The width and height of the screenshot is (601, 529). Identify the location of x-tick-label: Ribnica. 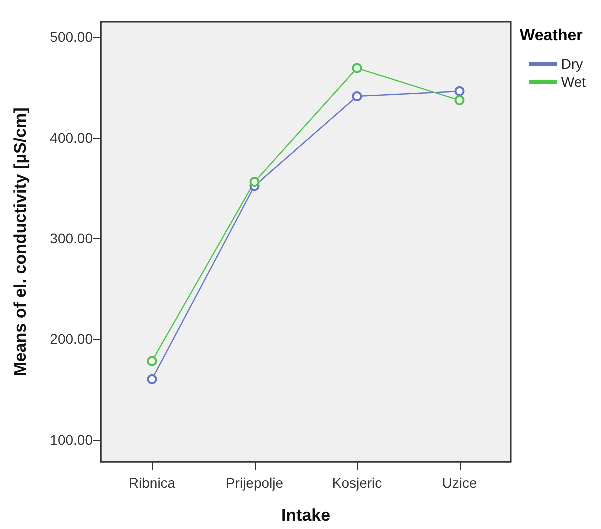
(152, 483).